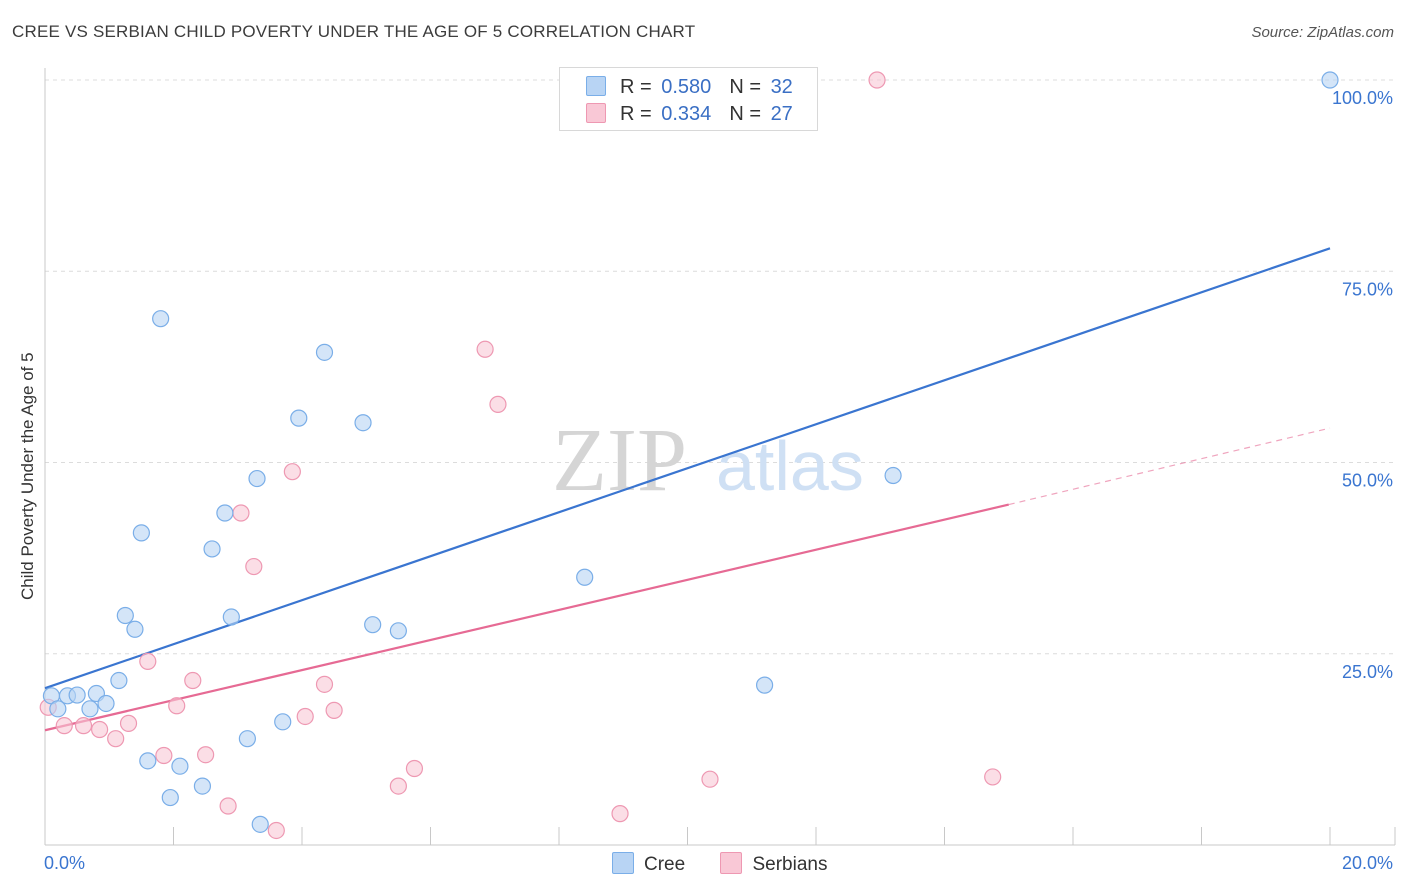 The image size is (1406, 892). I want to click on bottom-legend-item-serbians: Serbians, so click(773, 864).